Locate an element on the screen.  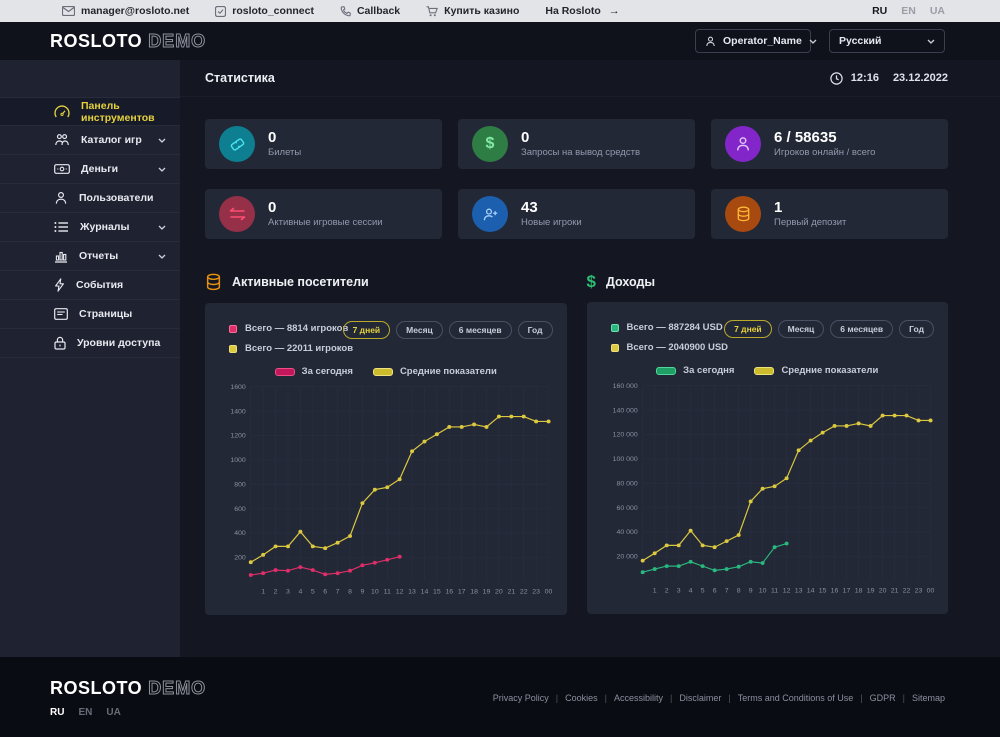
footer-logo: ROSLOTO DEMO is located at coordinates (128, 688).